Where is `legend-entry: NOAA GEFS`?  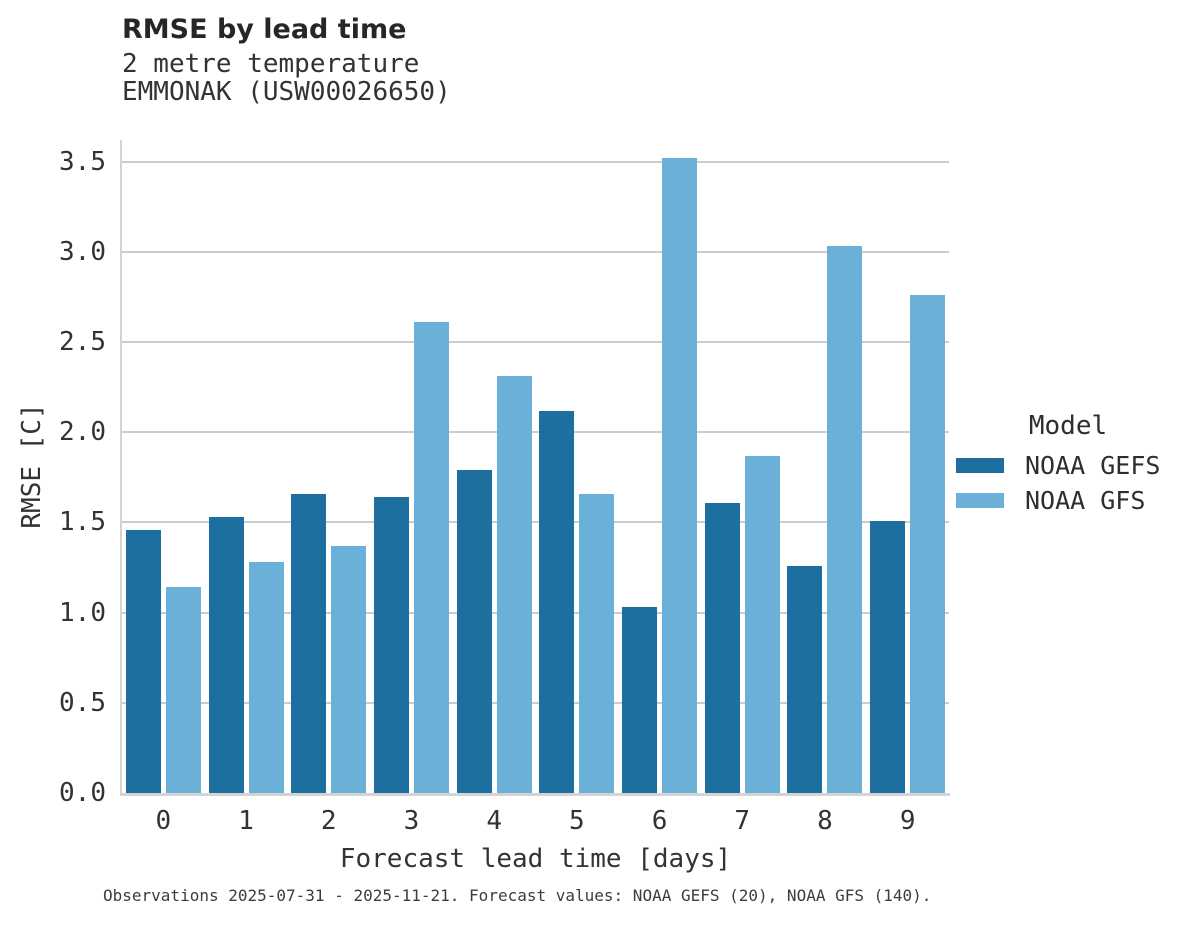 legend-entry: NOAA GEFS is located at coordinates (1068, 465).